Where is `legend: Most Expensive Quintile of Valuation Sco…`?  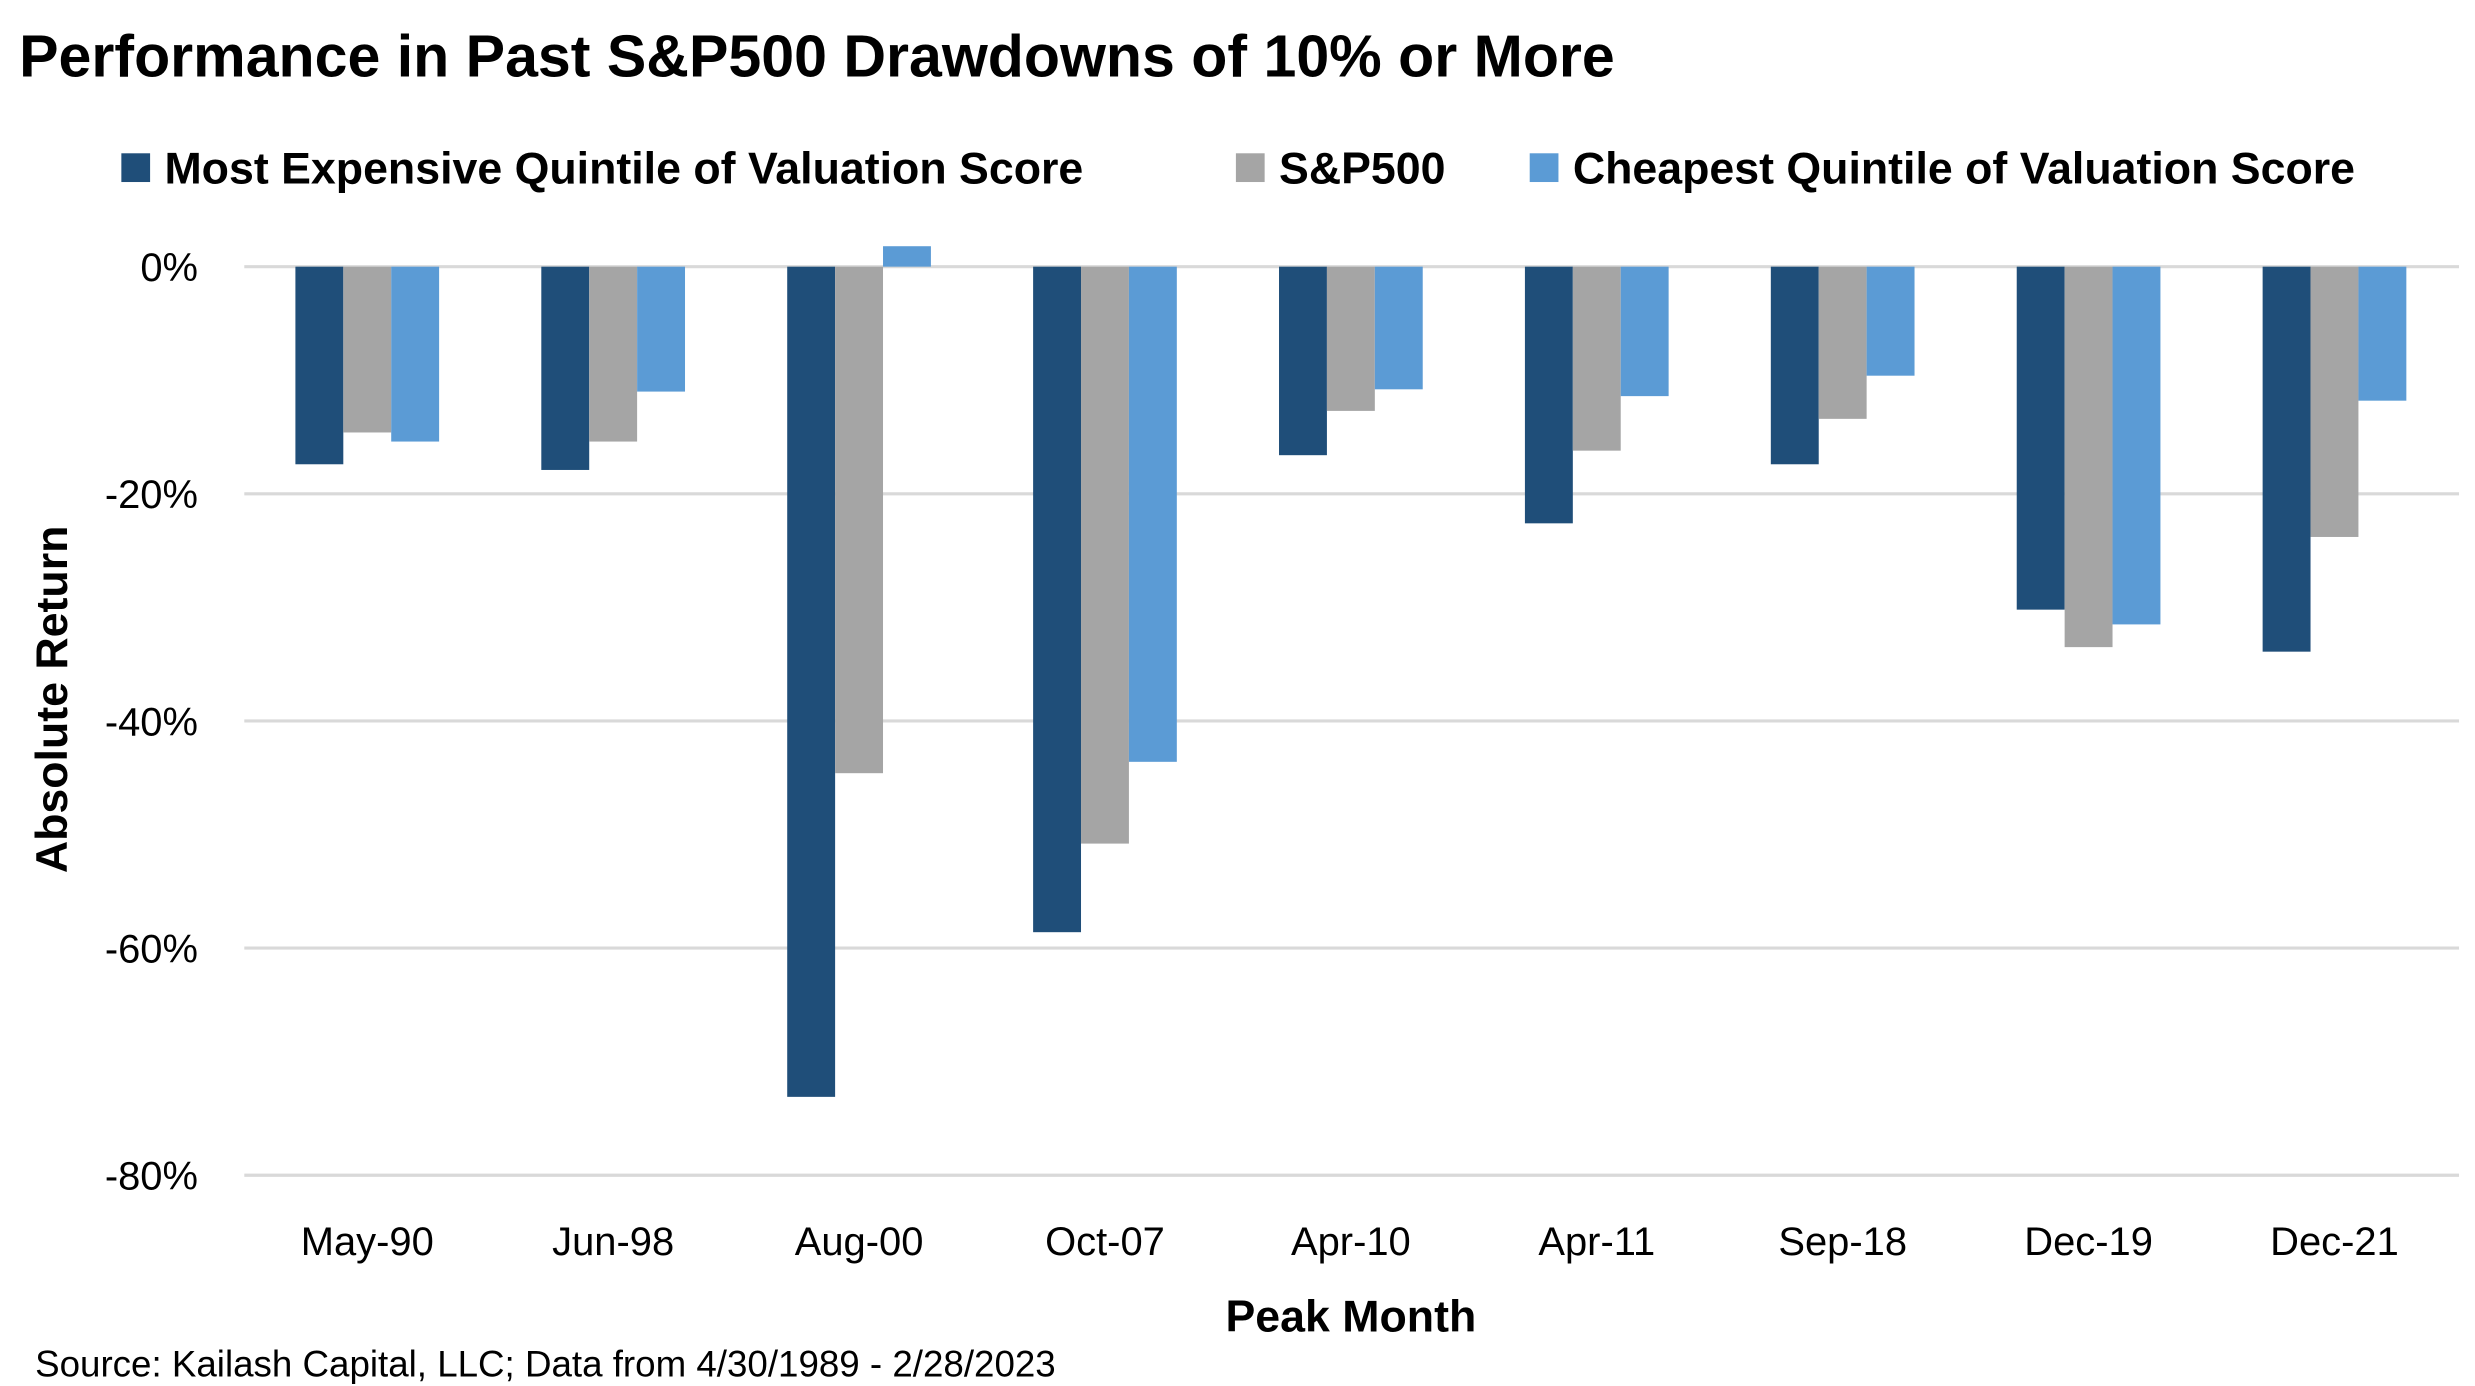 legend: Most Expensive Quintile of Valuation Sco… is located at coordinates (1238, 169).